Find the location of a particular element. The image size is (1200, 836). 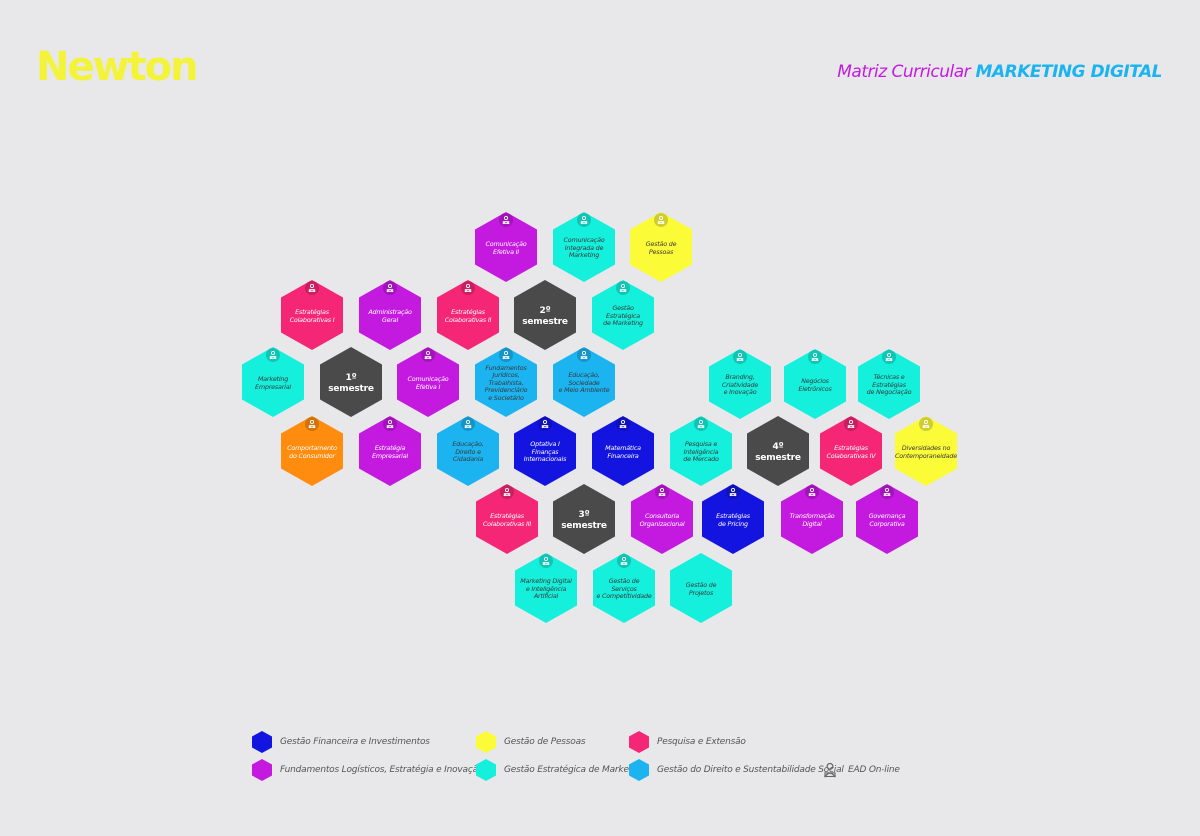

newton-logo: Newton is located at coordinates (117, 67).